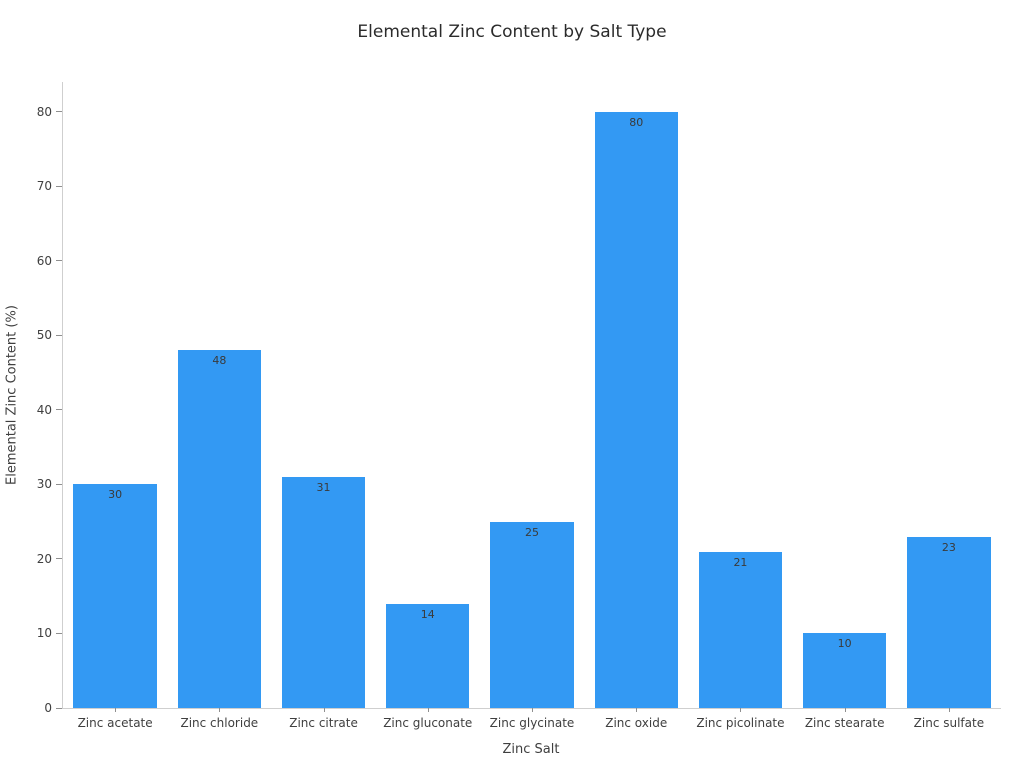 This screenshot has width=1024, height=768. I want to click on bar-value-label: 30, so click(115, 495).